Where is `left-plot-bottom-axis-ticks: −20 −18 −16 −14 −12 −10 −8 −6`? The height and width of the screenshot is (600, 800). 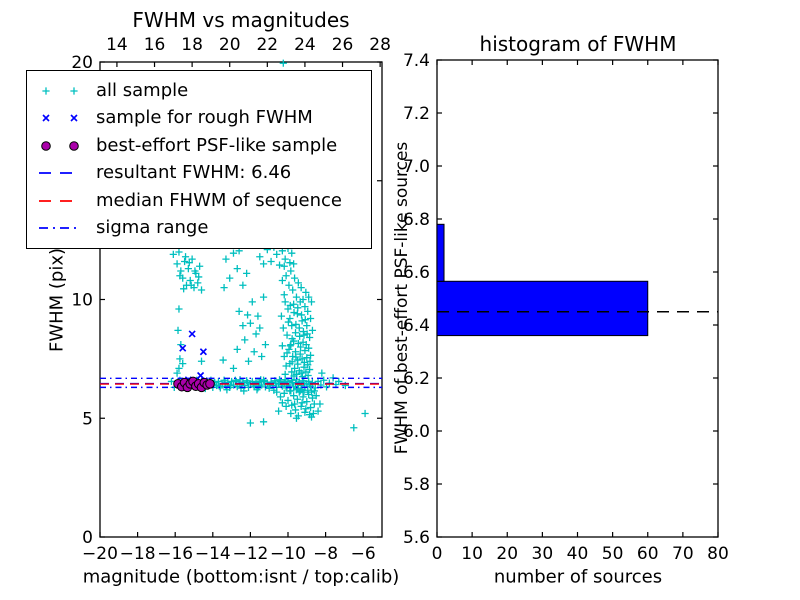
left-plot-bottom-axis-ticks: −20 −18 −16 −14 −12 −10 −8 −6 is located at coordinates (229, 548).